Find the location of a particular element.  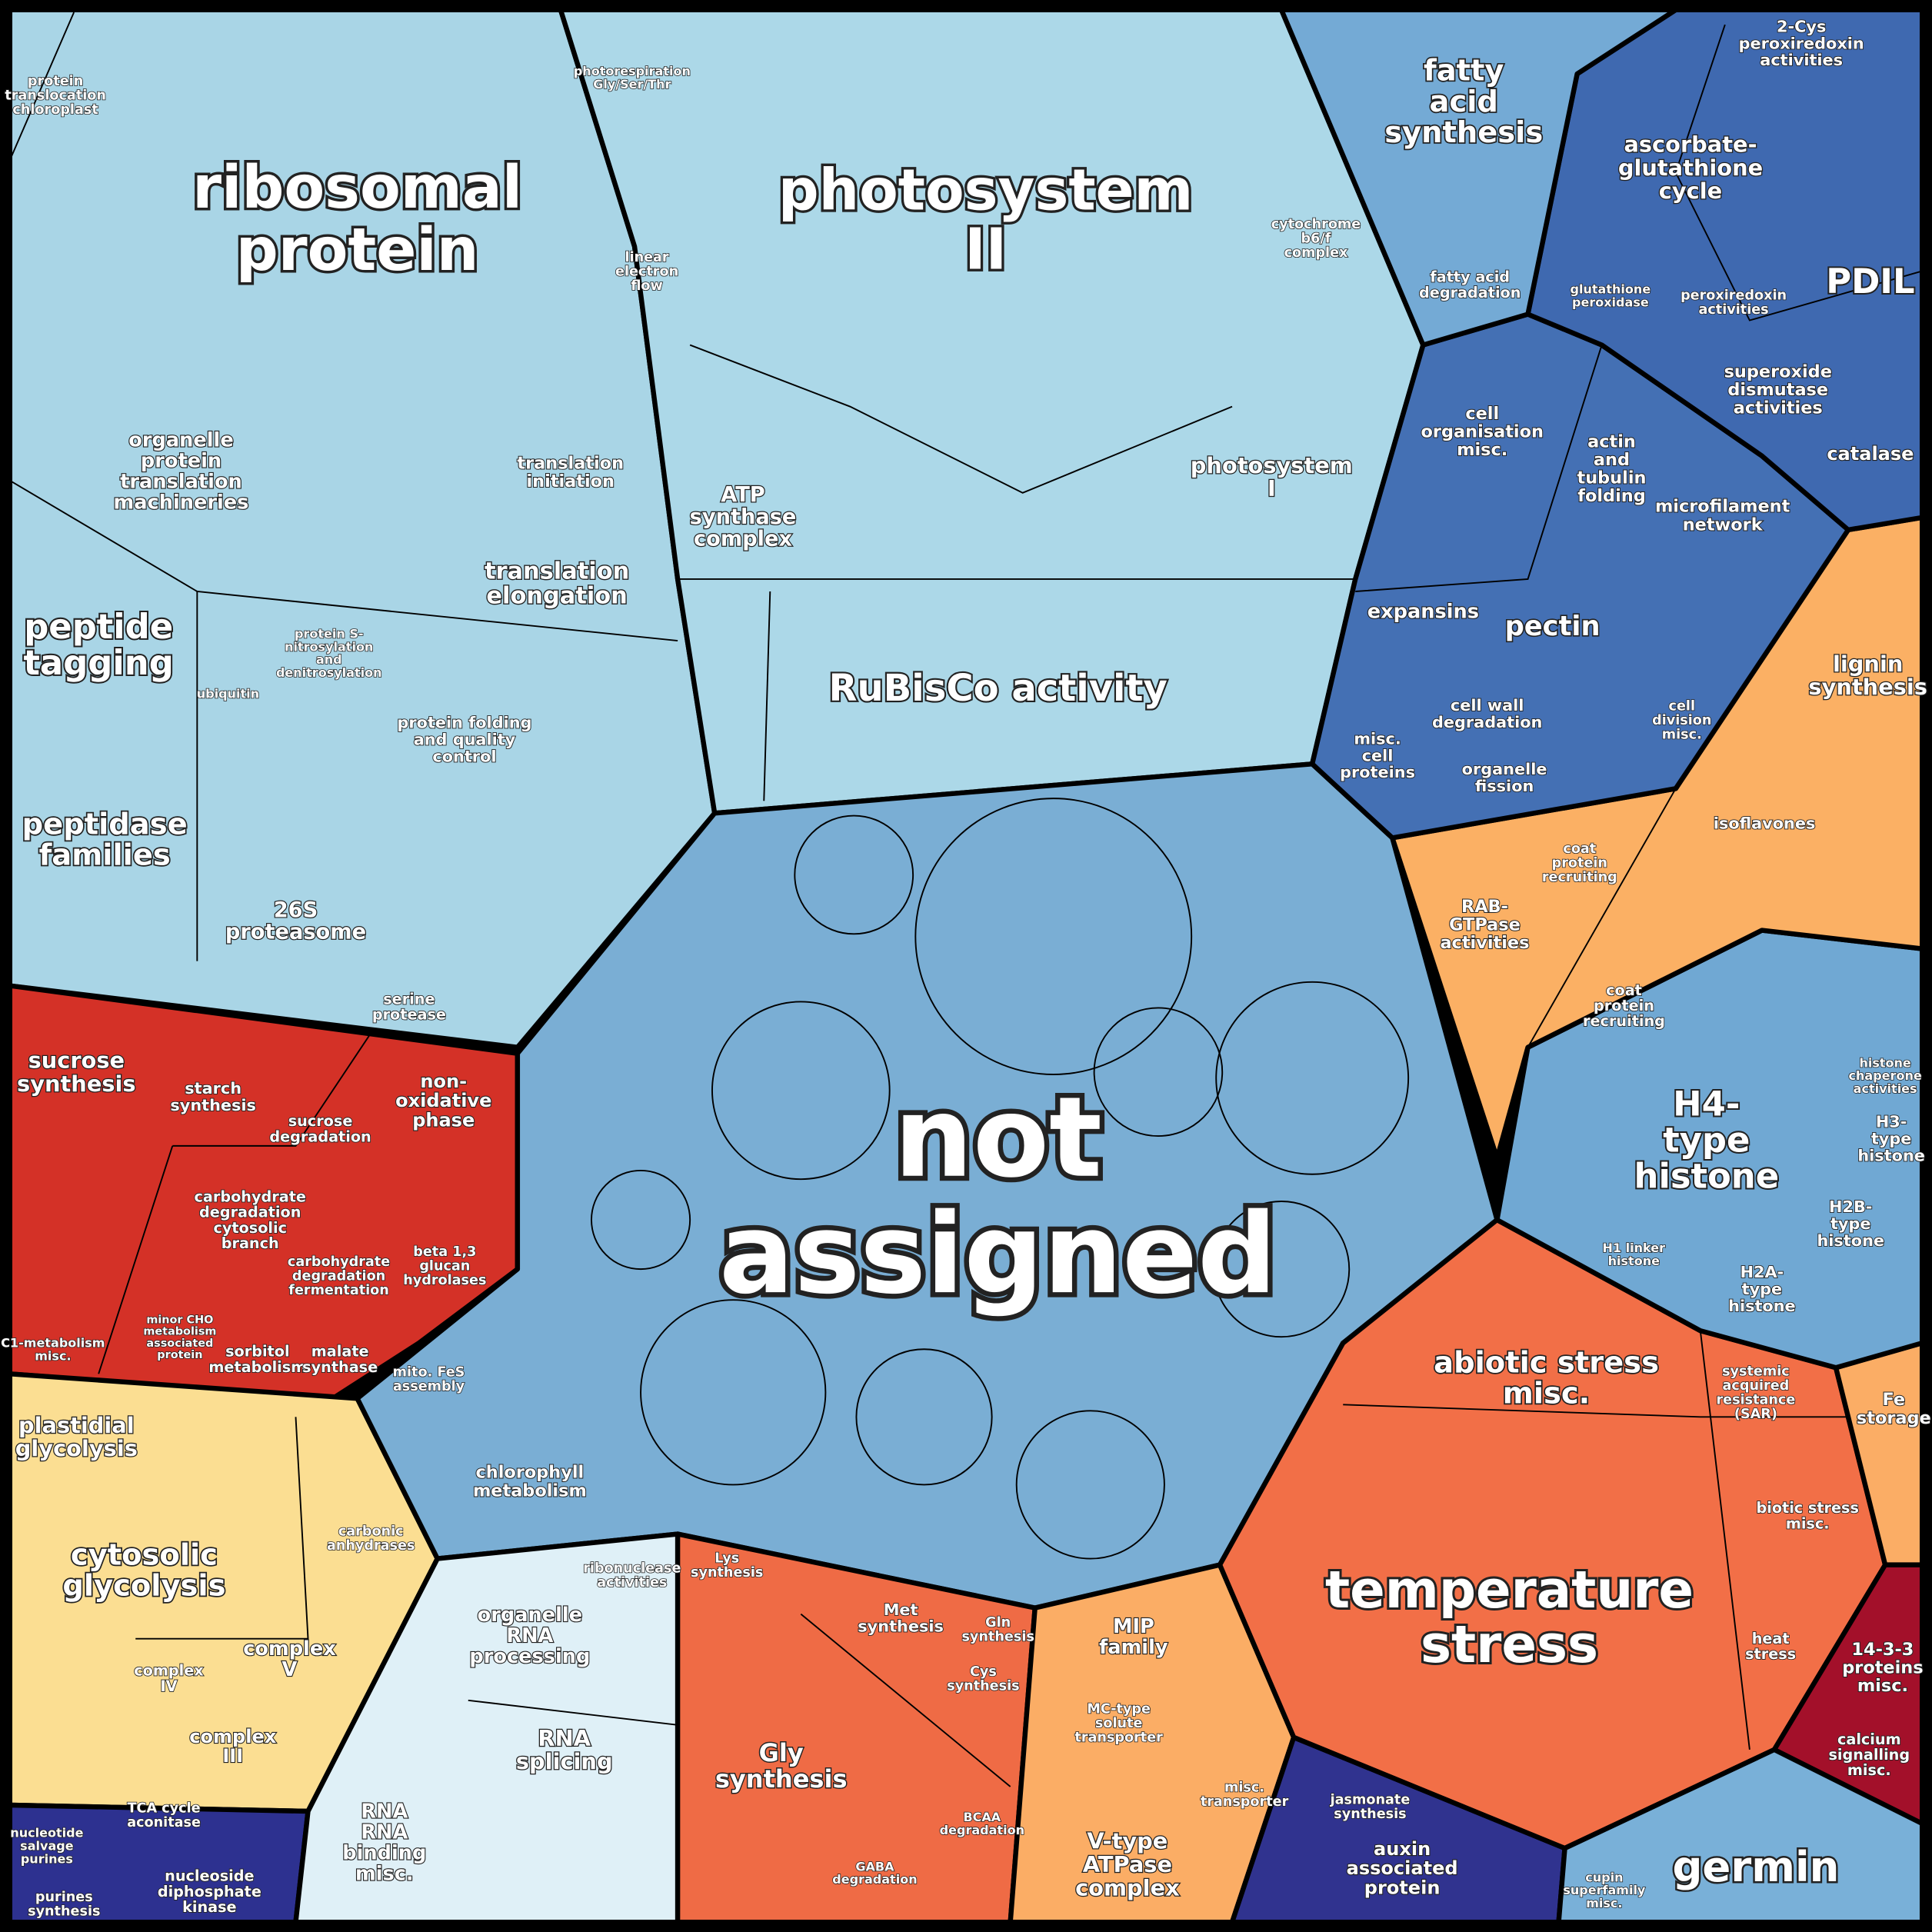

cell-label: nucleoside diphosphate kinase is located at coordinates (209, 1891).